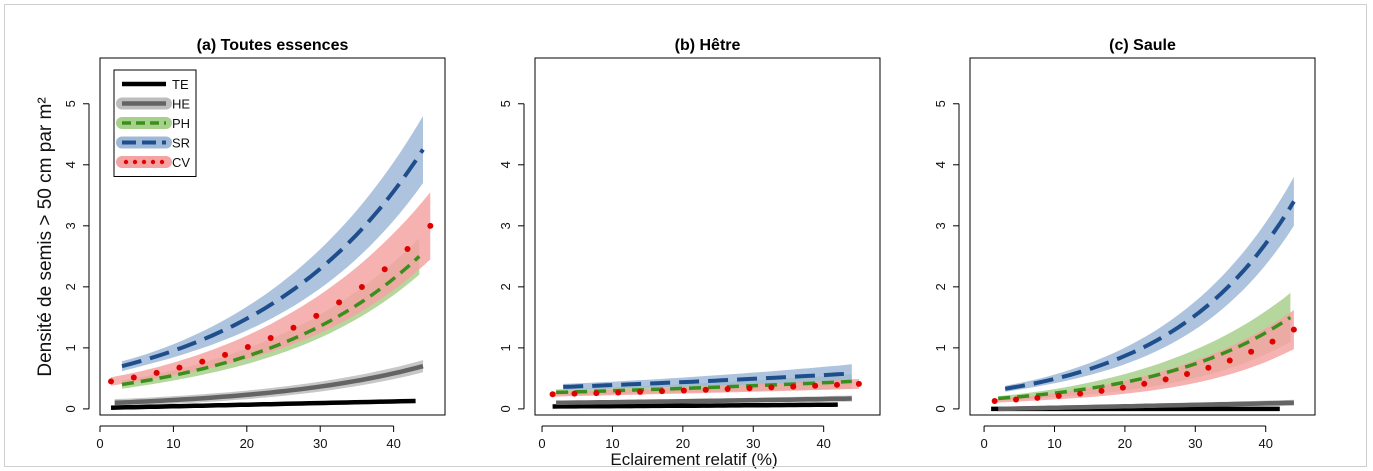 This screenshot has height=471, width=1373. Describe the element at coordinates (273, 45) in the screenshot. I see `panel-title: (a) Toutes essences` at that location.